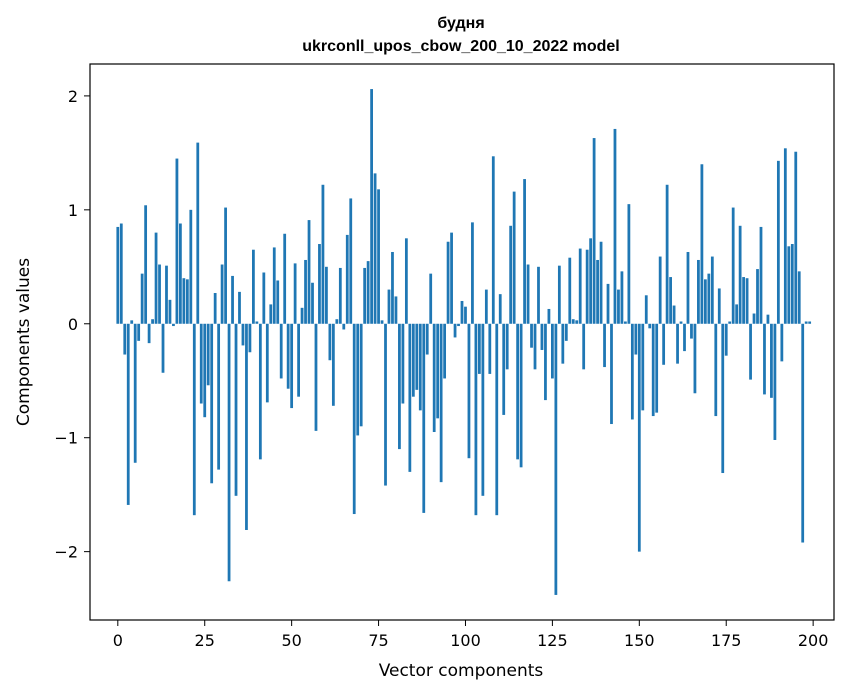 This screenshot has height=696, width=847. Describe the element at coordinates (460, 23) in the screenshot. I see `chart-title: будня` at that location.